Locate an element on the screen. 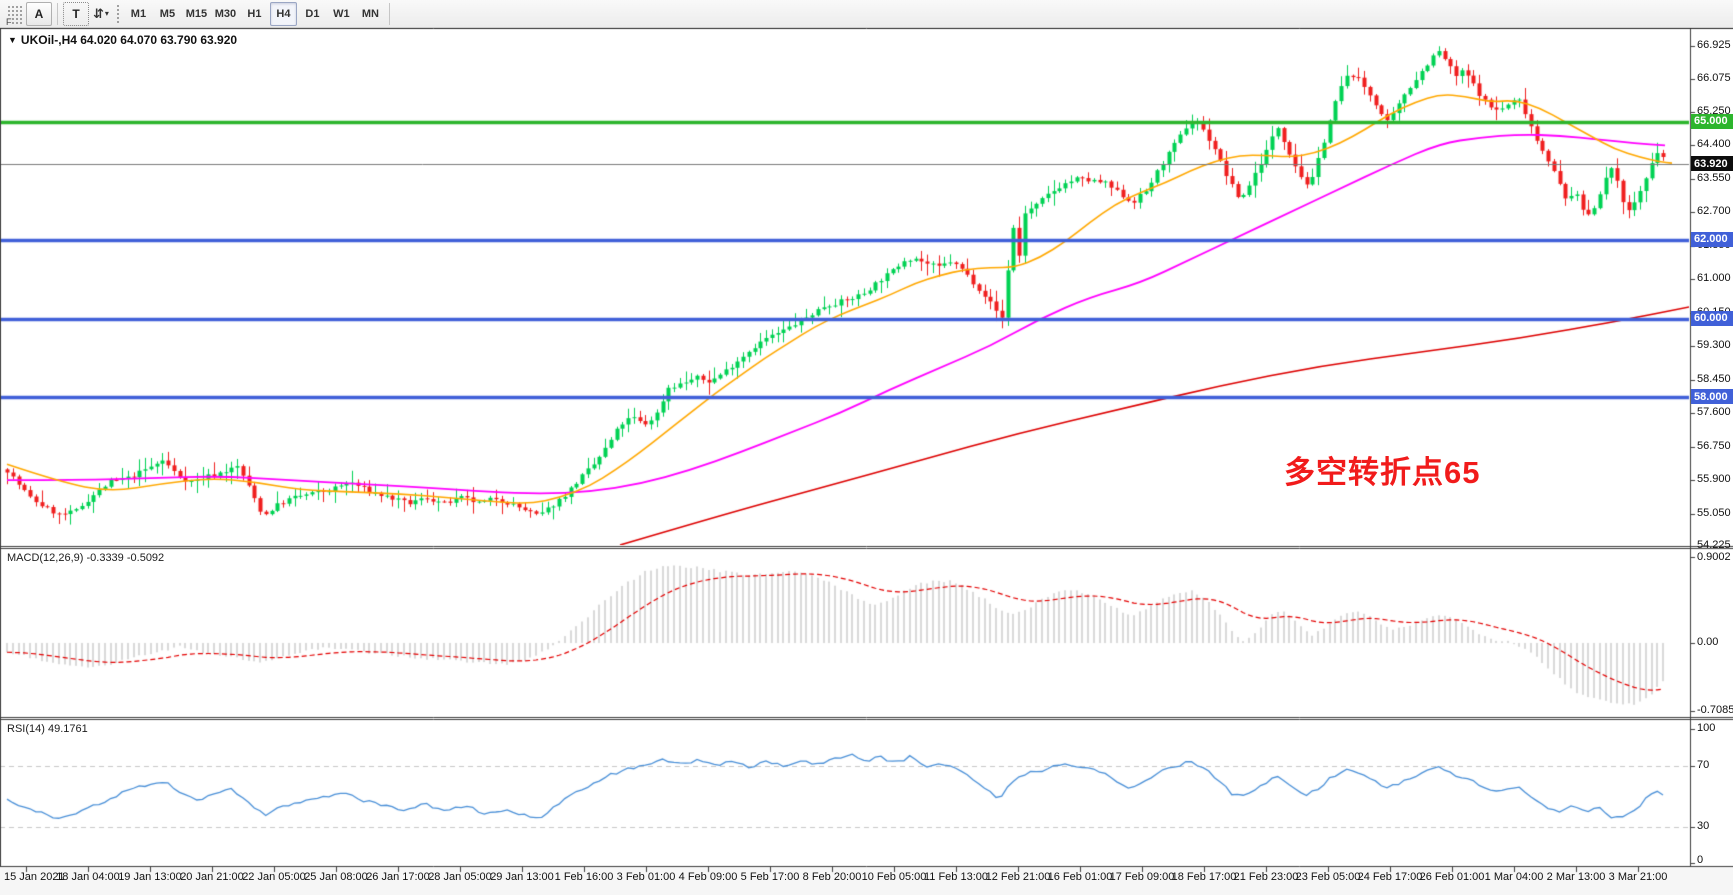 This screenshot has width=1733, height=895. macd-indicator-label: MACD(12,26,9) -0.3339 -0.5092 is located at coordinates (85, 558).